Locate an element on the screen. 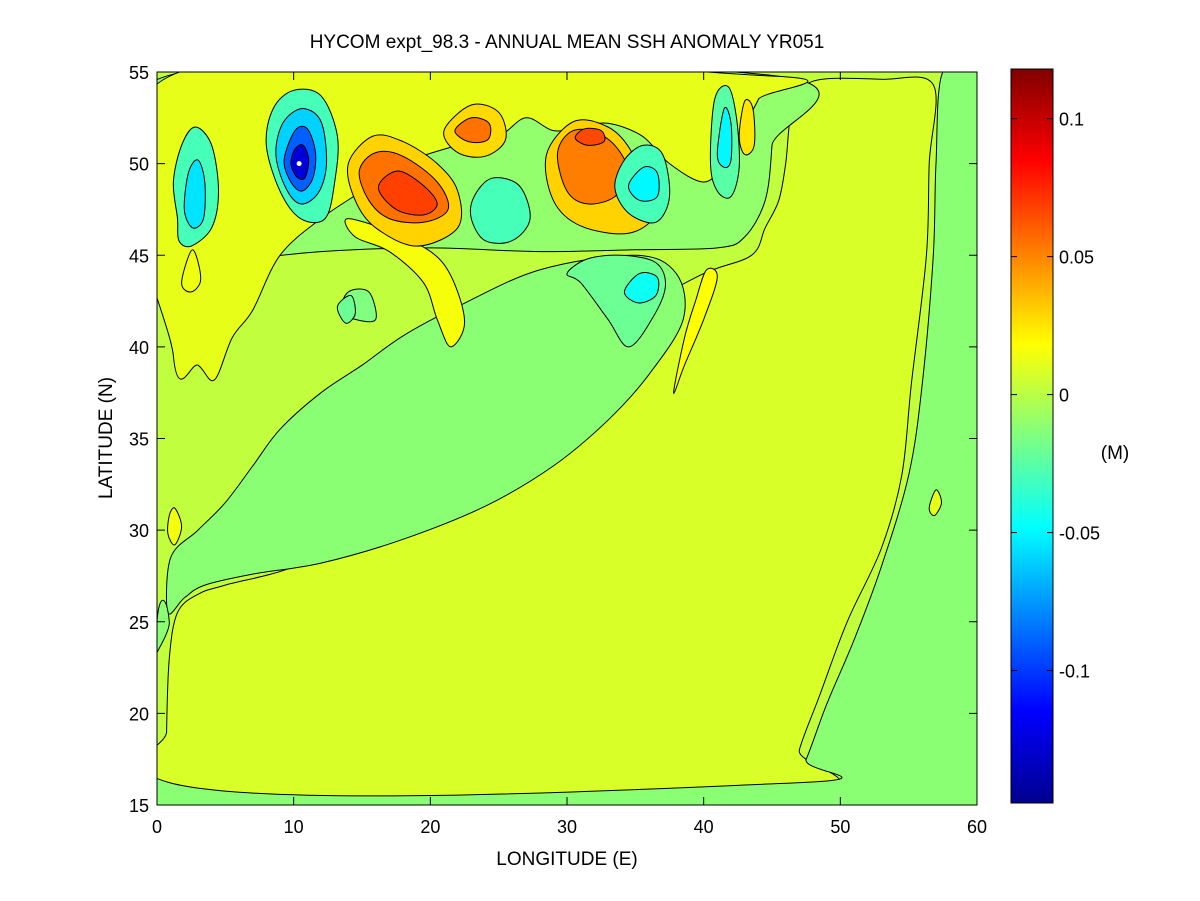 This screenshot has height=901, width=1200. colorbar-tick-label: 0.05 is located at coordinates (1076, 258).